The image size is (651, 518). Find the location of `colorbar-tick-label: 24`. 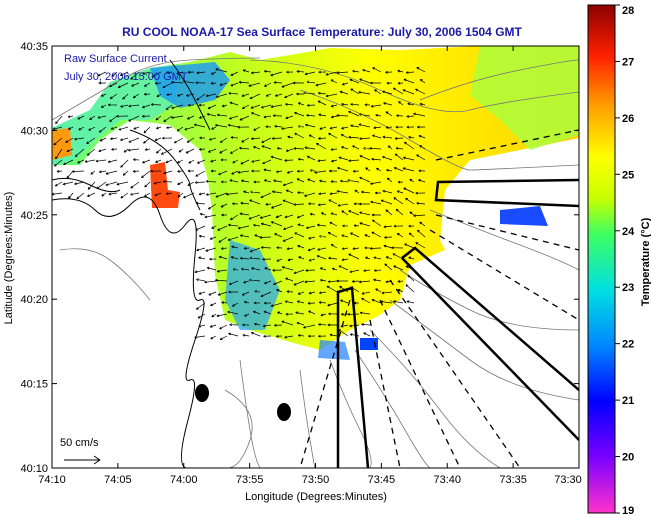

colorbar-tick-label: 24 is located at coordinates (628, 232).